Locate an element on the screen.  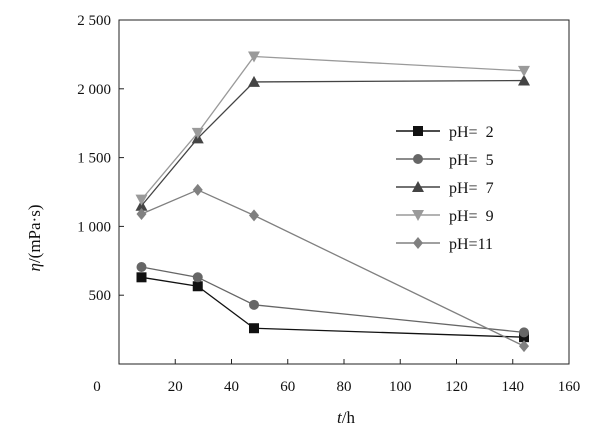
legend: pH= 2 pH= 5 pH= 7 pH= 9 pH=11 is located at coordinates (445, 188).